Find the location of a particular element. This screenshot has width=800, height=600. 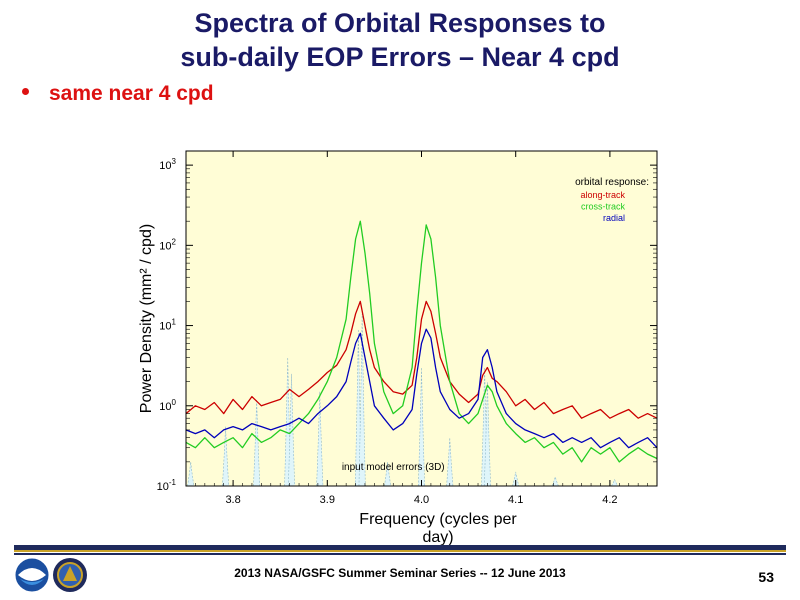

bullet-text: same near 4 cpd is located at coordinates (131, 93).